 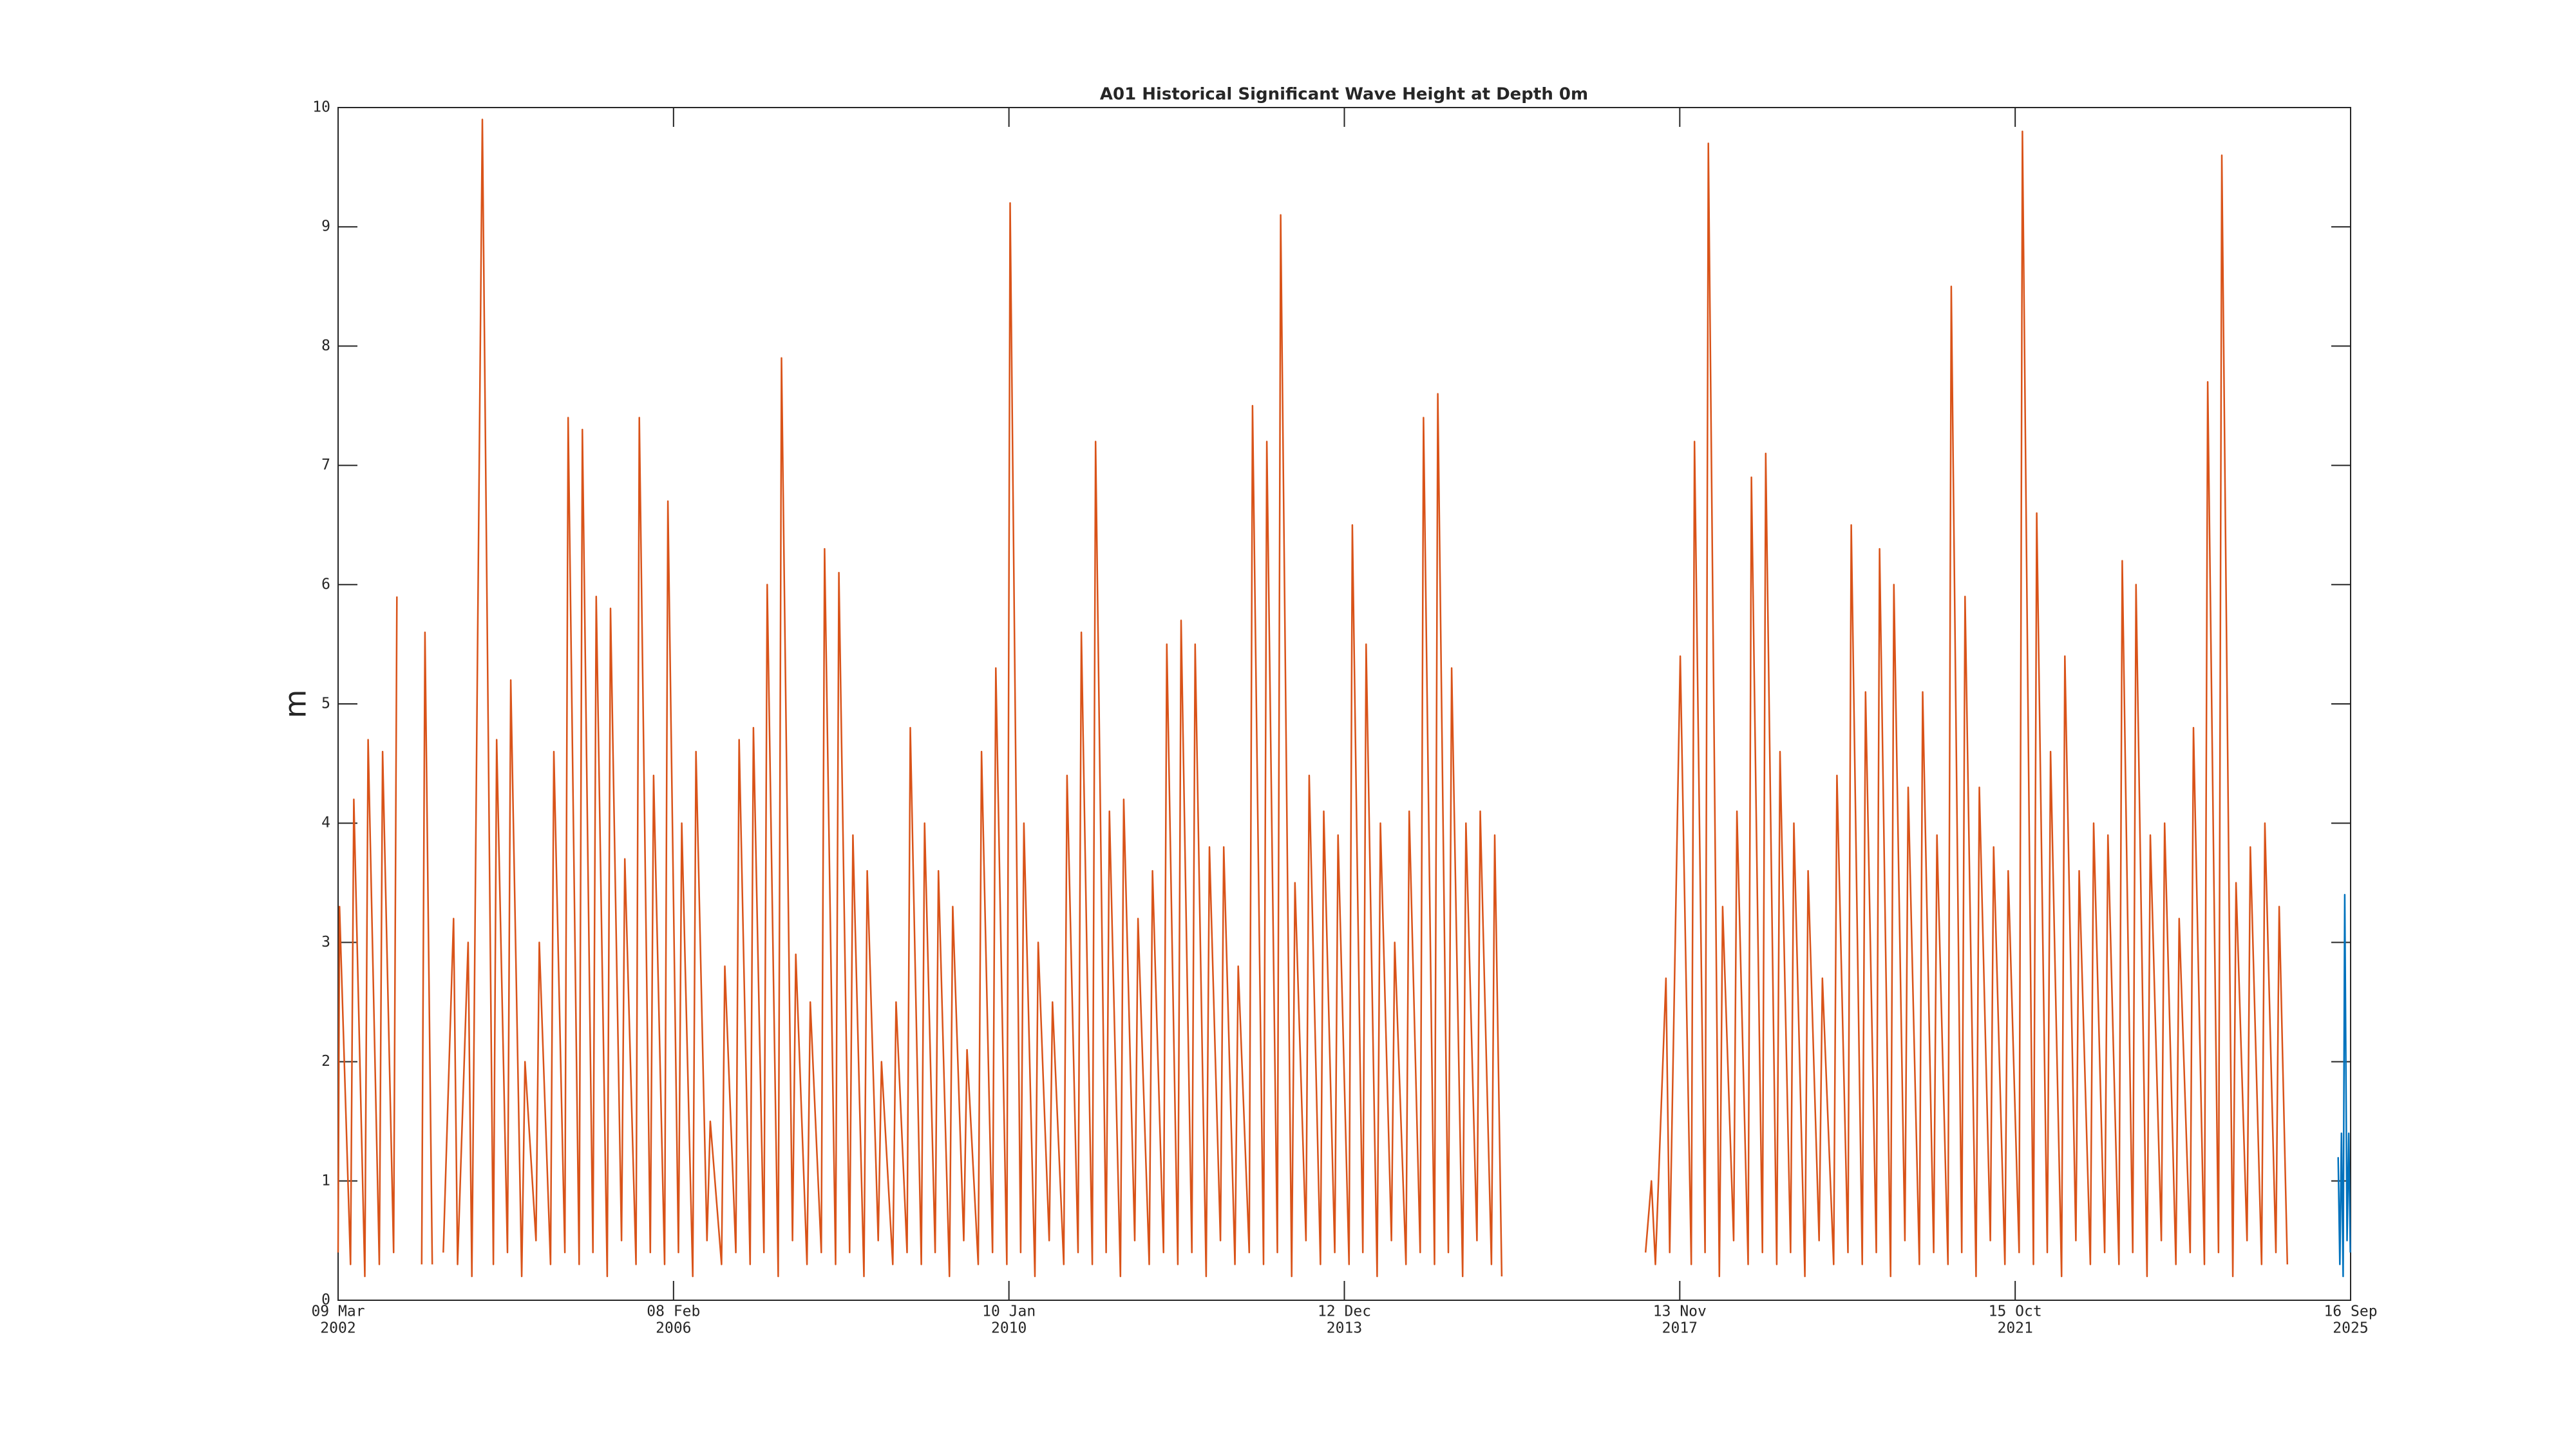 I want to click on x-tick-label: 08 Feb, so click(x=674, y=1311).